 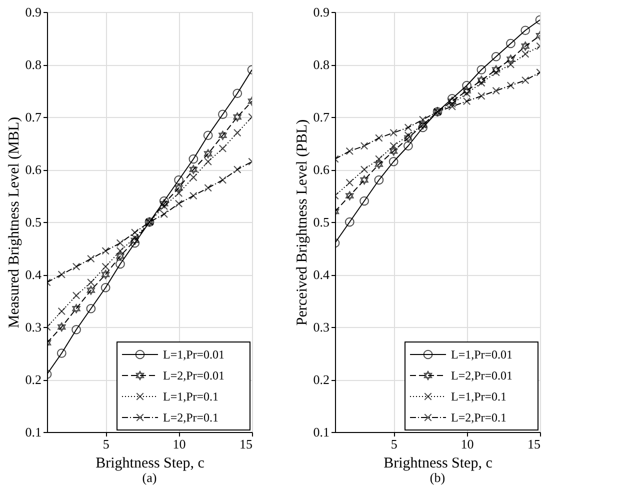 I want to click on text: (b), so click(x=438, y=477).